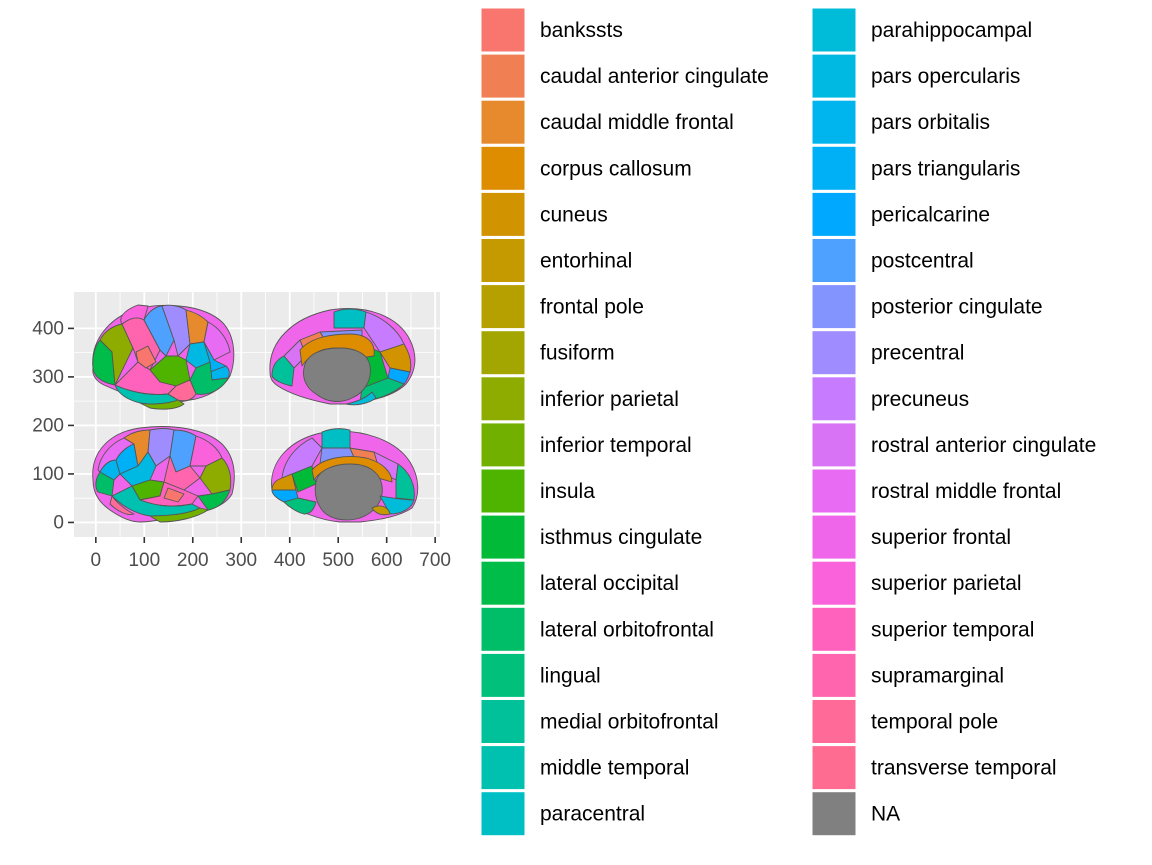  Describe the element at coordinates (930, 122) in the screenshot. I see `legend-label: pars orbitalis` at that location.